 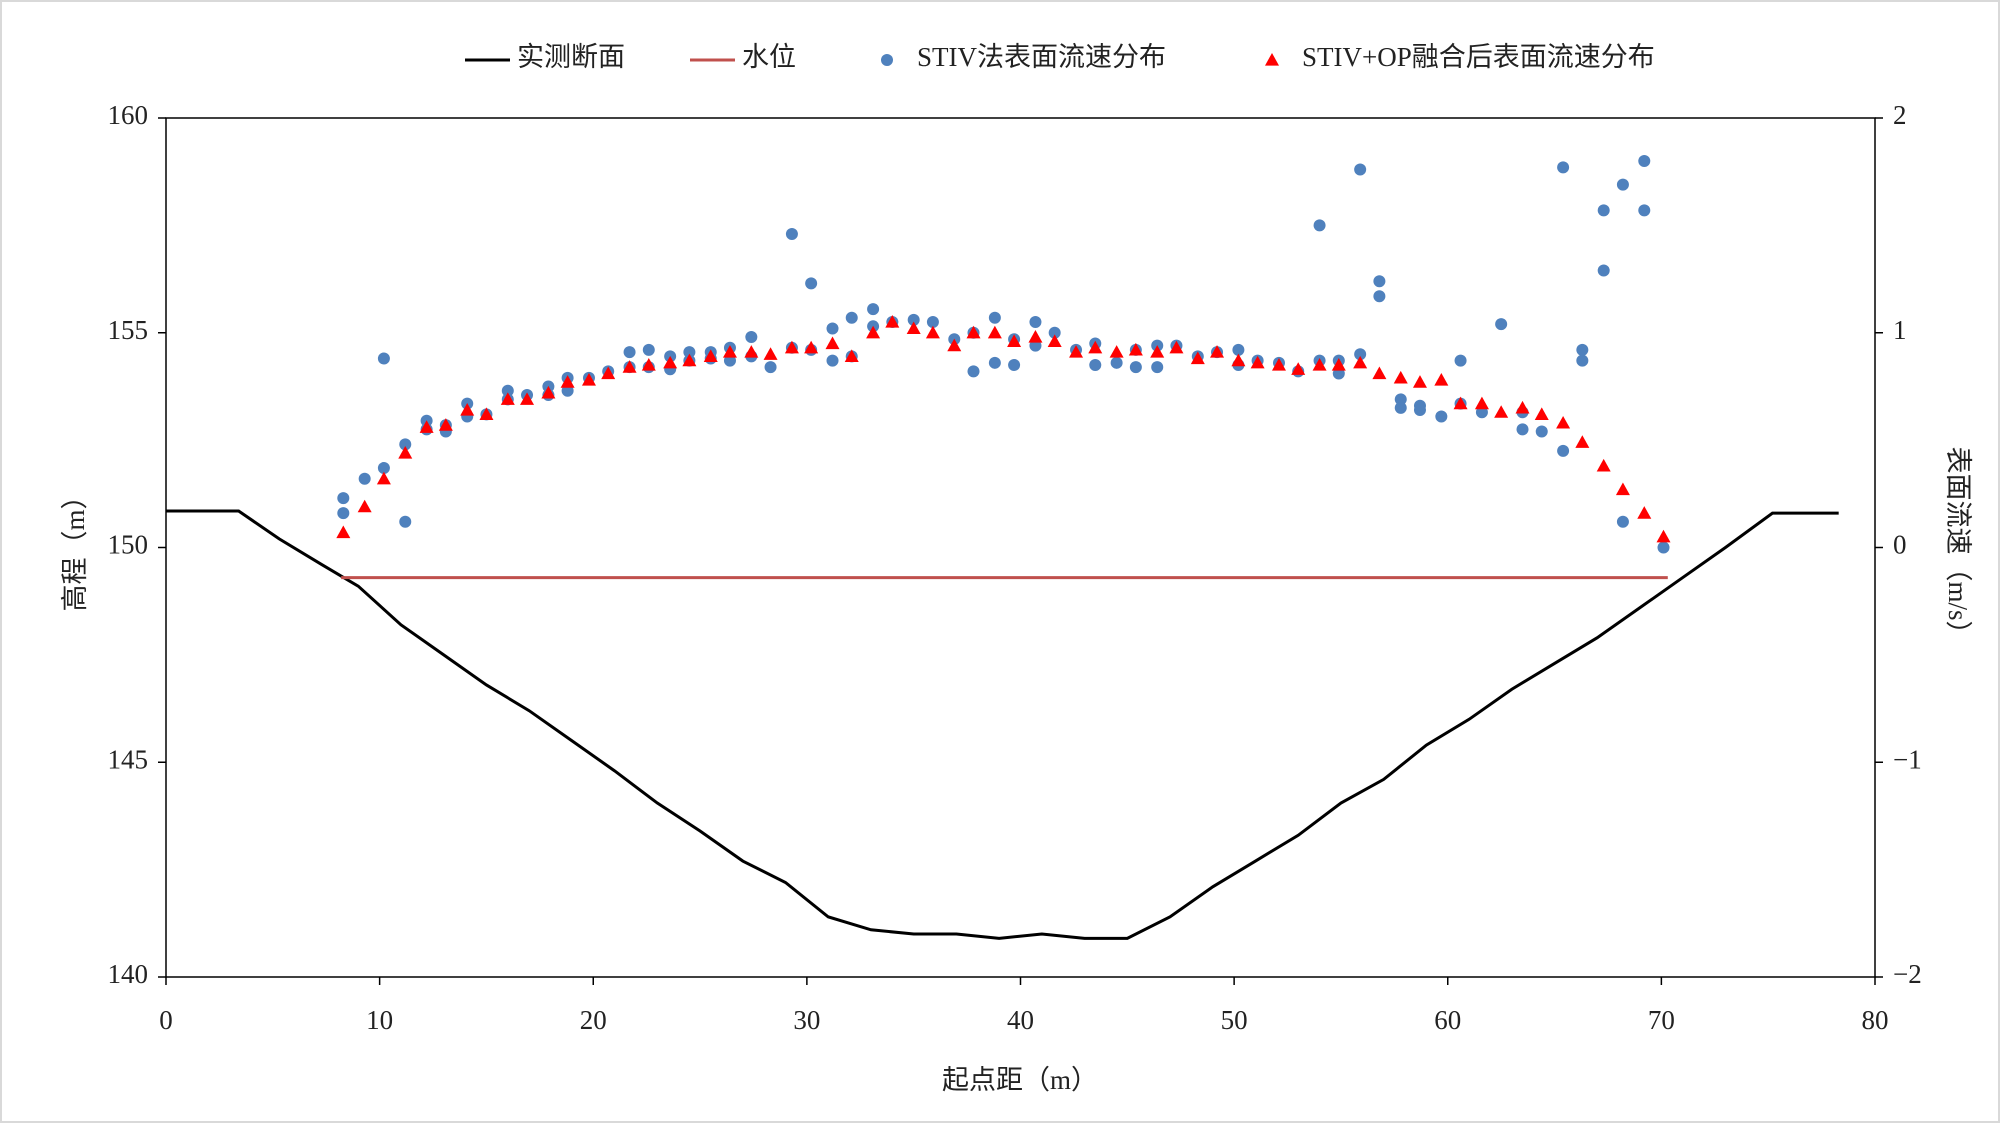 I want to click on x-tick-label: 60, so click(x=1447, y=1020).